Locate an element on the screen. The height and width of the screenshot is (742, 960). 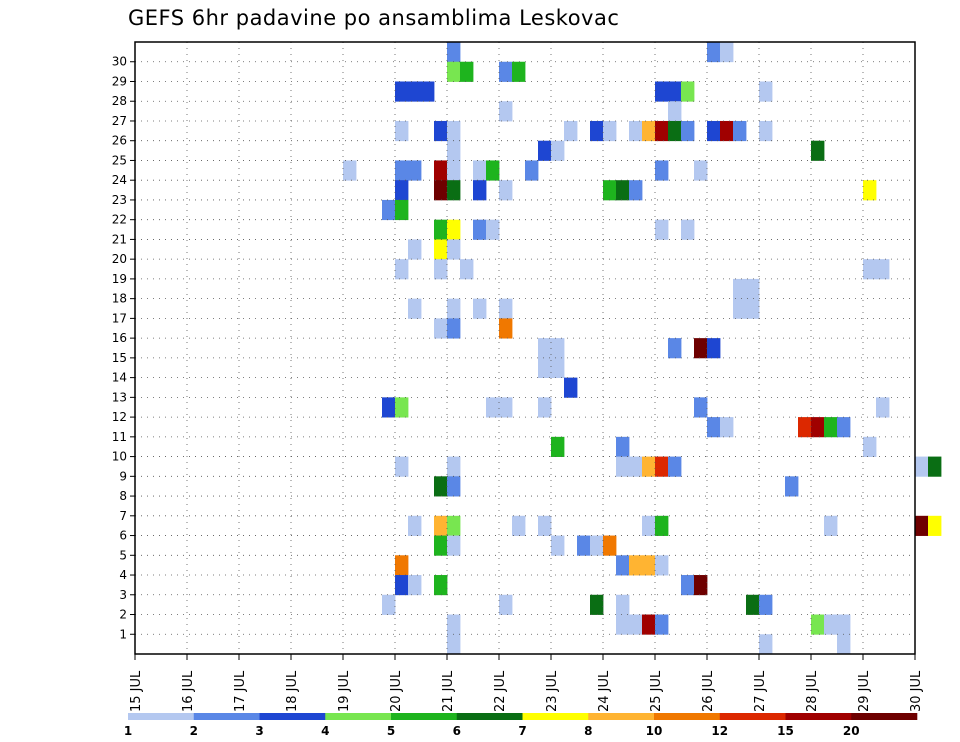
y-tick-label: 10 is located at coordinates (119, 457).